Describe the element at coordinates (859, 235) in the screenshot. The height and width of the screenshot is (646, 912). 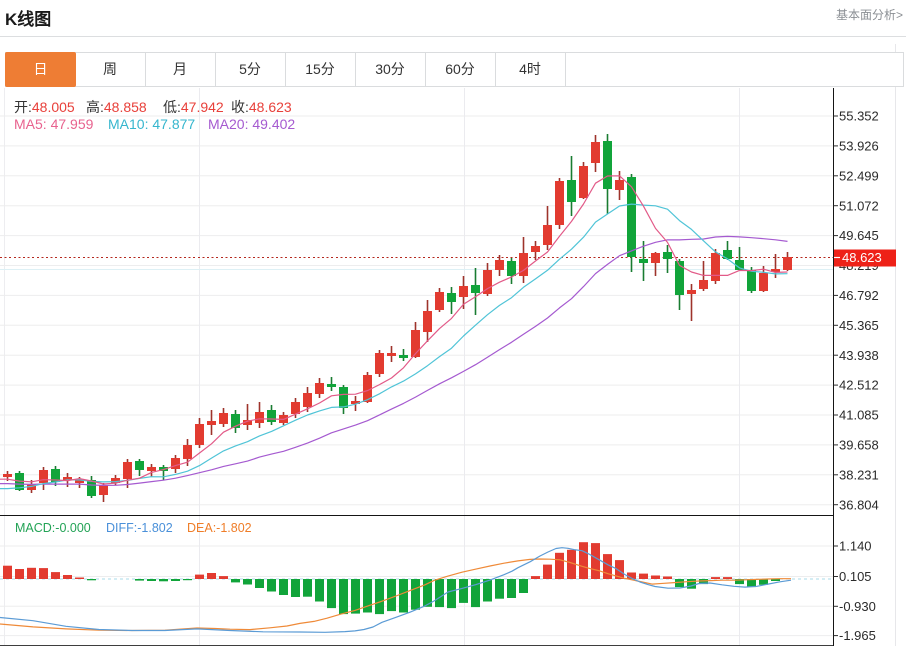
I see `svg-text: 49.645` at that location.